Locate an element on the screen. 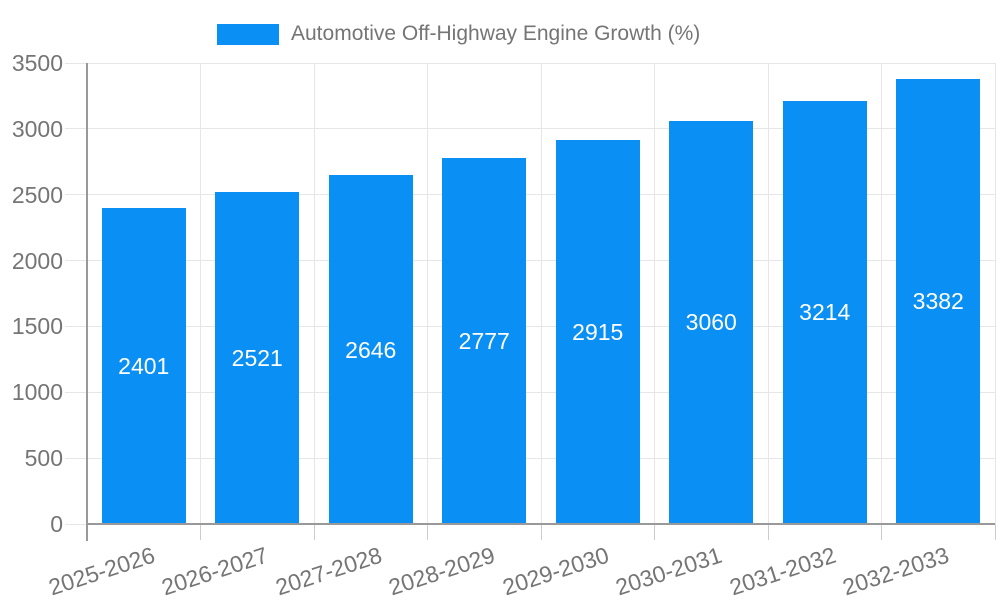  bar-value-label: 3214 is located at coordinates (825, 312).